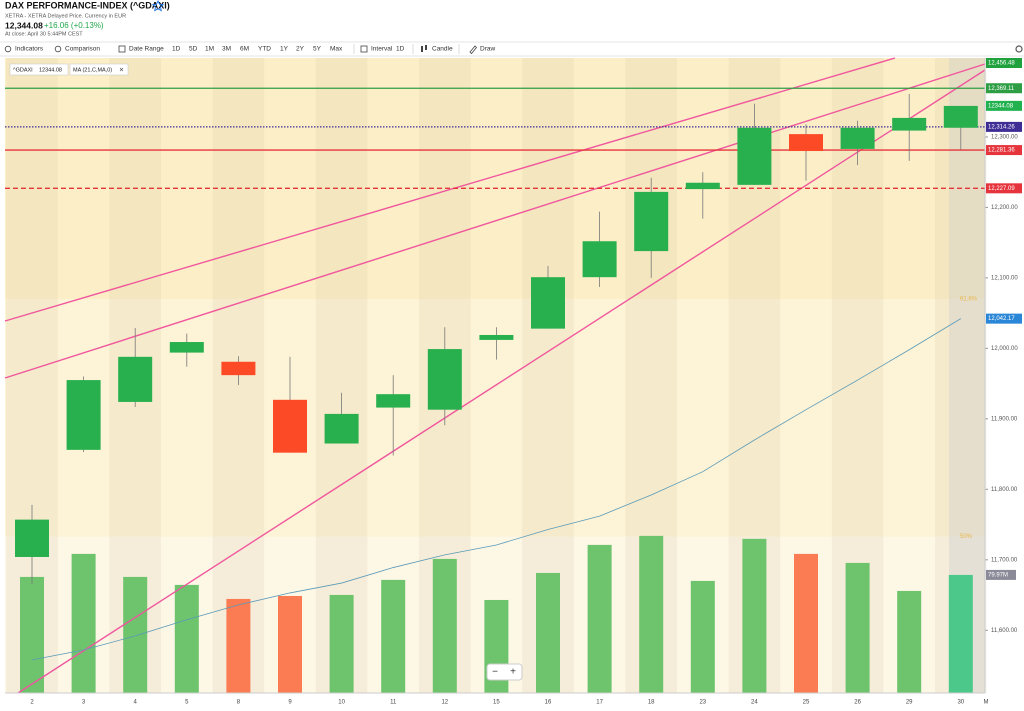 This screenshot has height=711, width=1024. I want to click on x-tick-label: 12, so click(444, 703).